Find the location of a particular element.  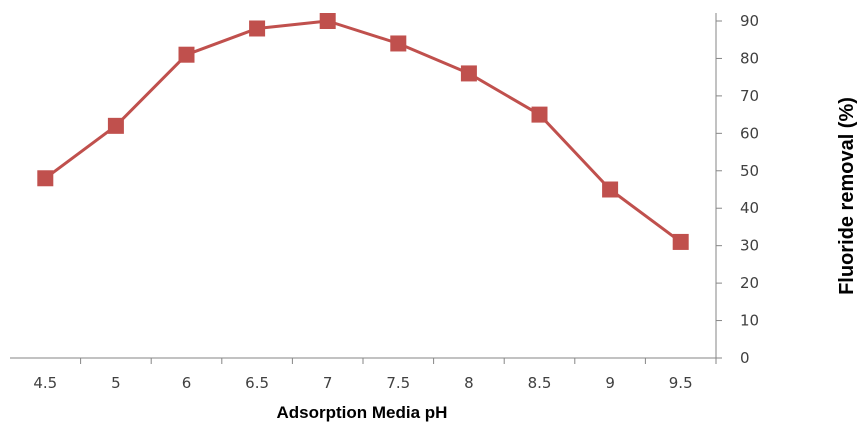

x-tick-label: 8.5 is located at coordinates (540, 383).